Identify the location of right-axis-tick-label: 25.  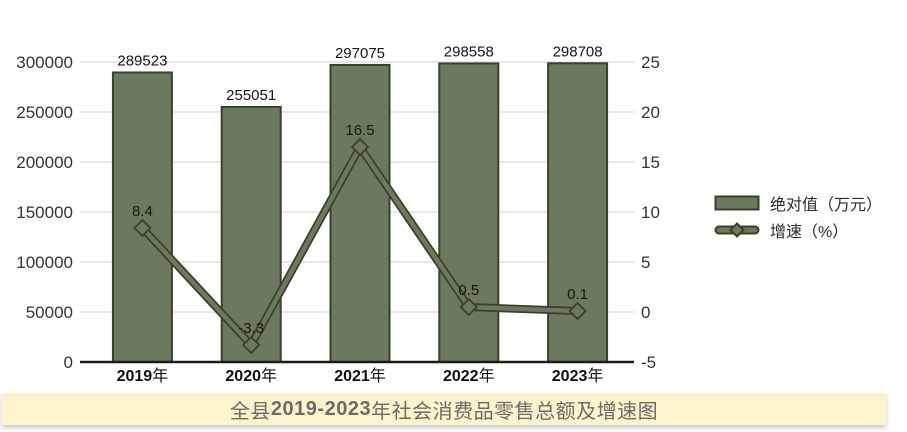
(650, 62).